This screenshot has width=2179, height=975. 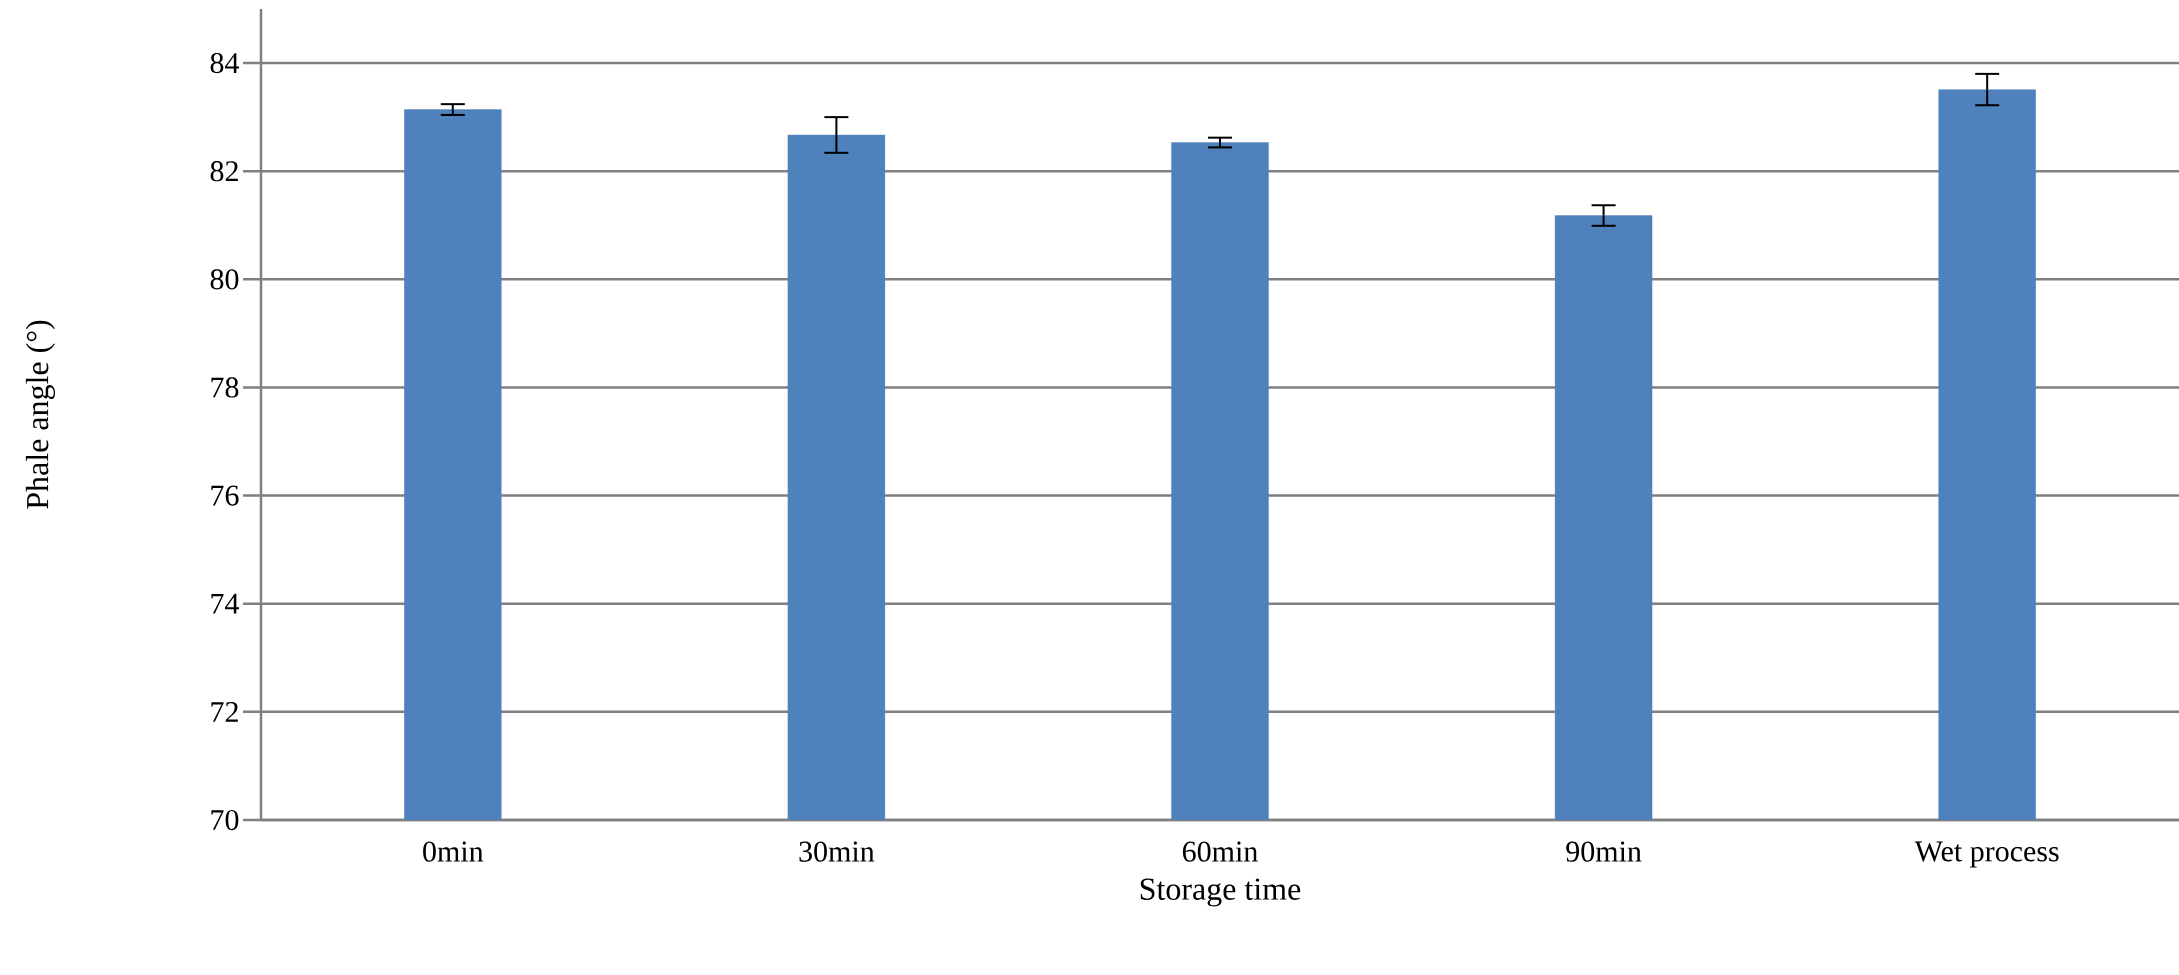 What do you see at coordinates (453, 851) in the screenshot?
I see `x-tick-label: 0min` at bounding box center [453, 851].